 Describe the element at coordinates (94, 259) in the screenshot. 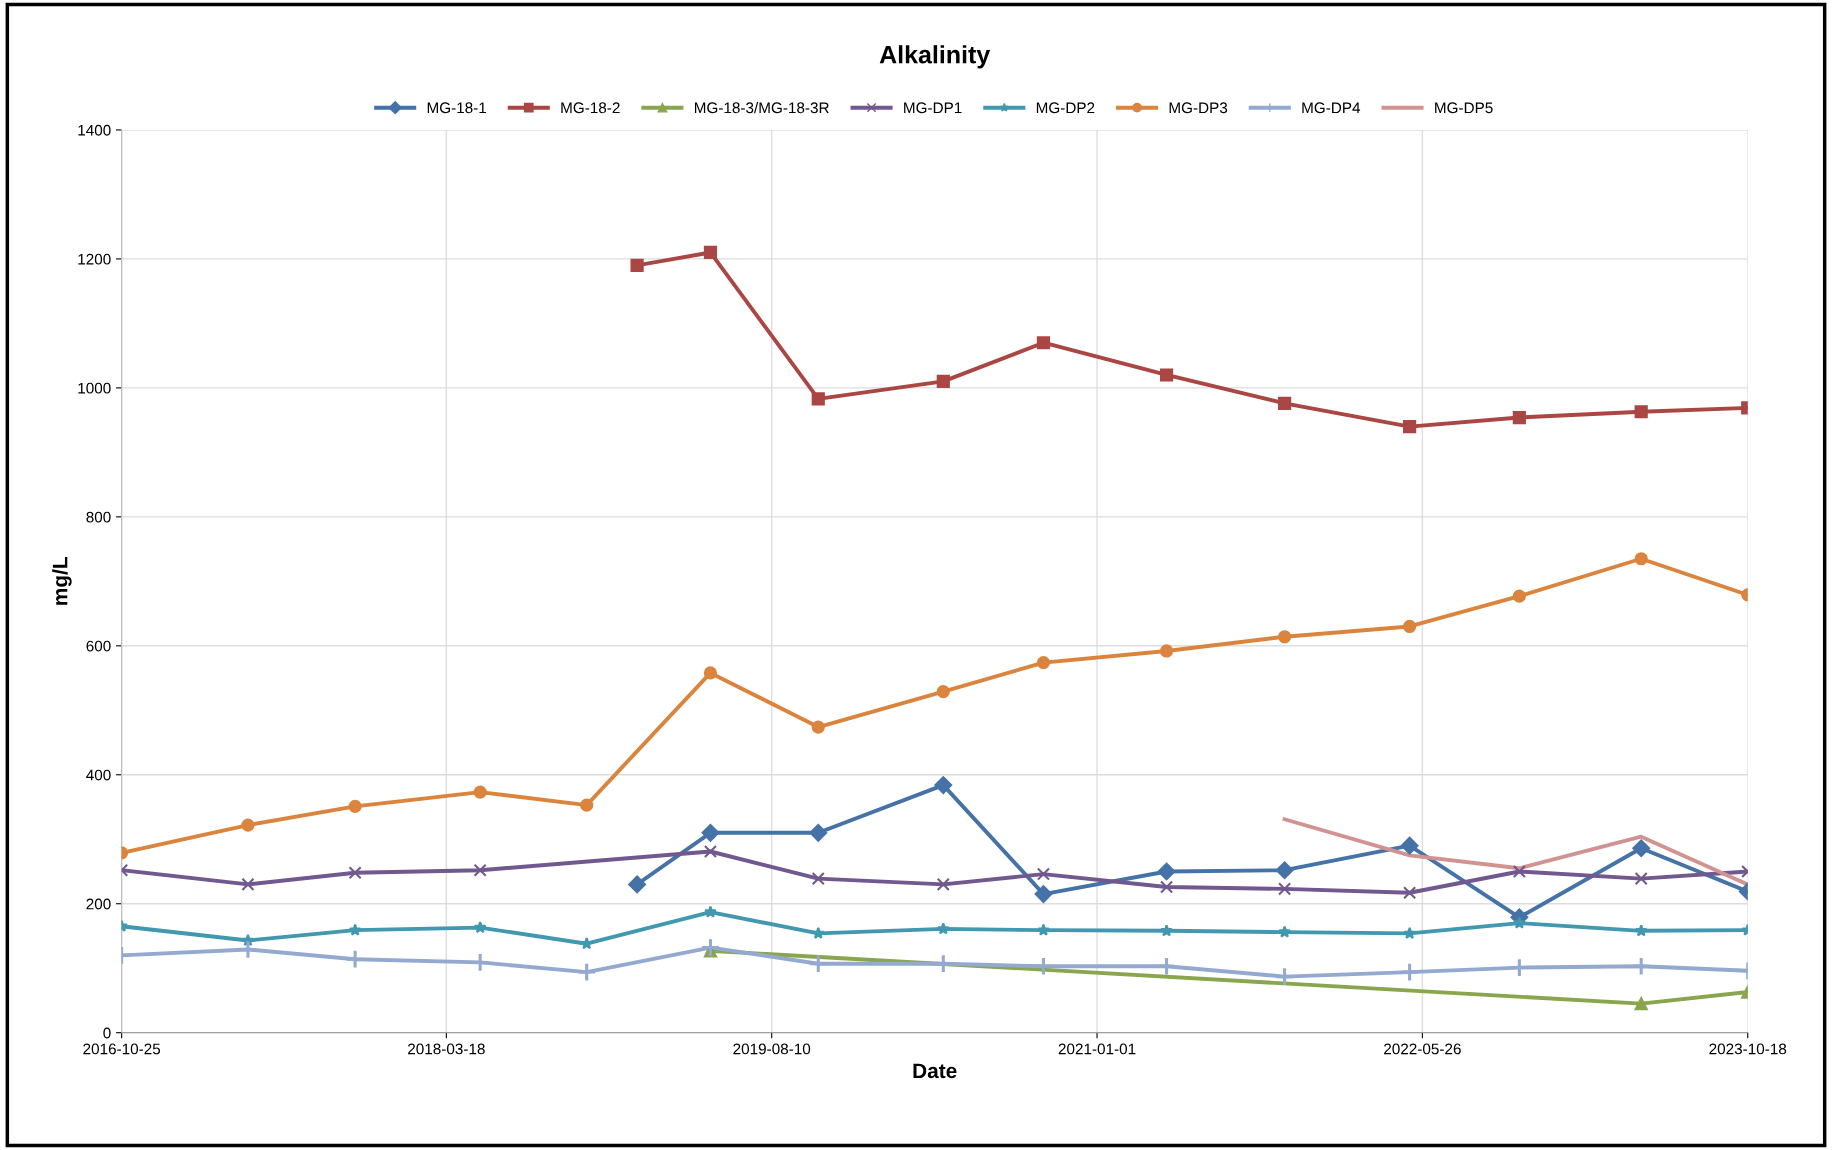

I see `y-tick-label: 1200` at that location.